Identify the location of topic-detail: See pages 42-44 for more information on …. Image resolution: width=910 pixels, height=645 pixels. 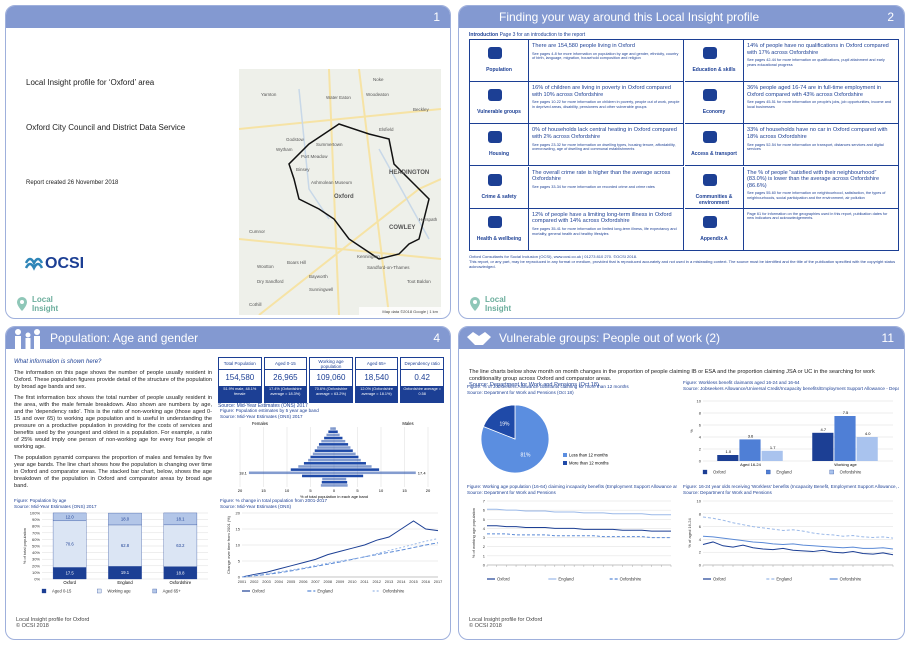
(816, 62).